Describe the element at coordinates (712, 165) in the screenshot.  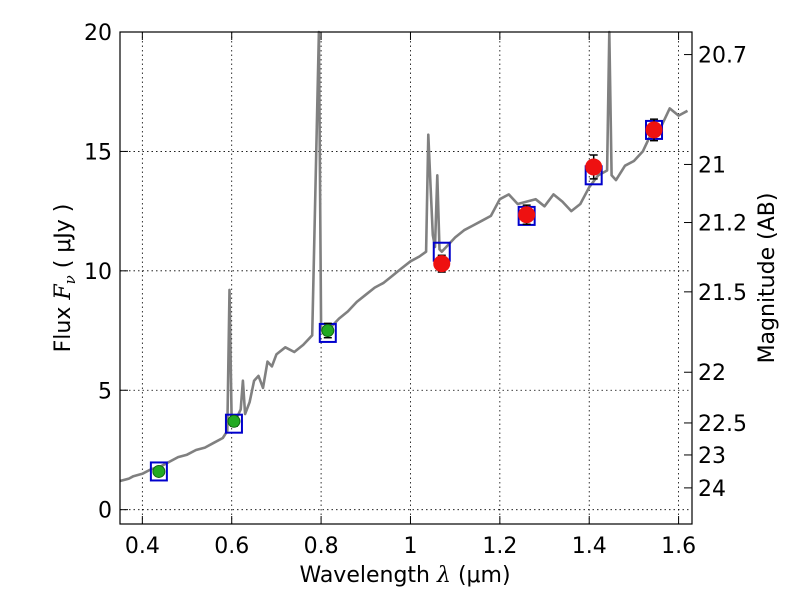
I see `magnitude-tick-label: 21` at that location.